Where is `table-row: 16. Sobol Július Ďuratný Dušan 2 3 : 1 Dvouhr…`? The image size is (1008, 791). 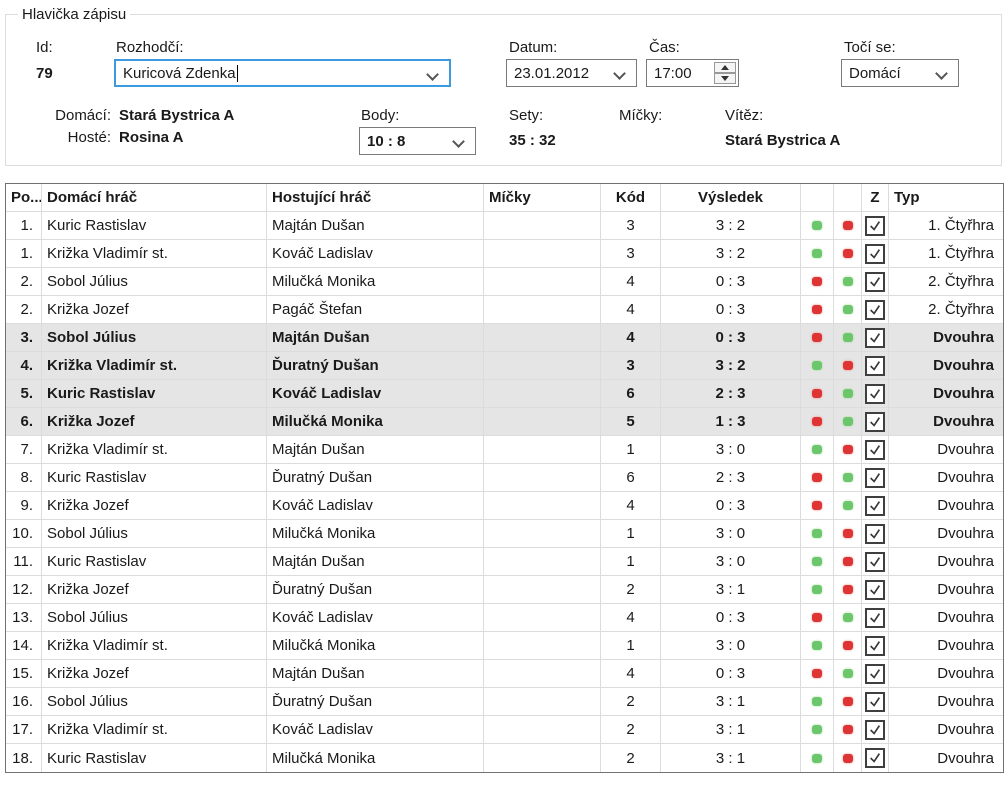
table-row: 16. Sobol Július Ďuratný Dušan 2 3 : 1 Dvouhr… is located at coordinates (504, 702).